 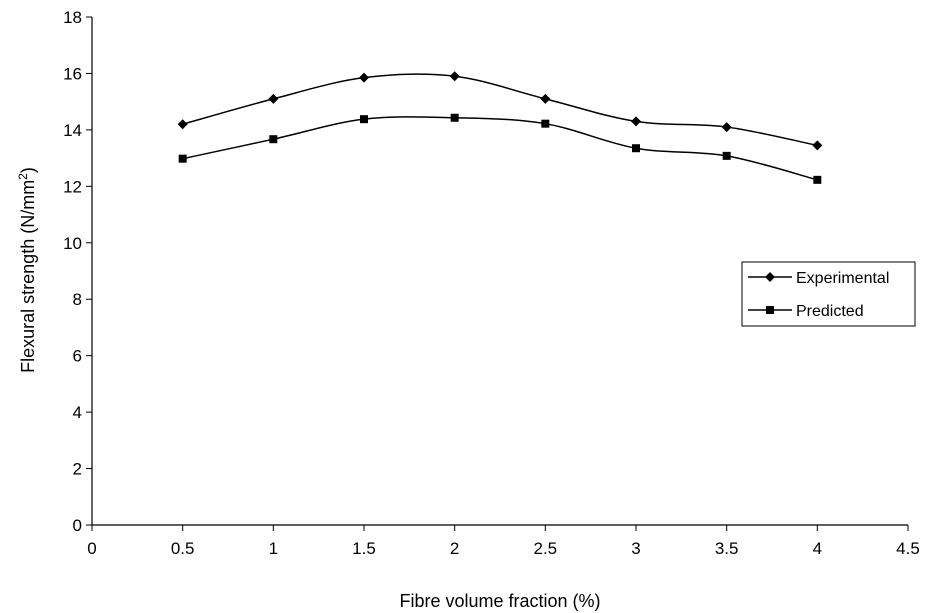 What do you see at coordinates (817, 548) in the screenshot?
I see `x-tick-label: 4` at bounding box center [817, 548].